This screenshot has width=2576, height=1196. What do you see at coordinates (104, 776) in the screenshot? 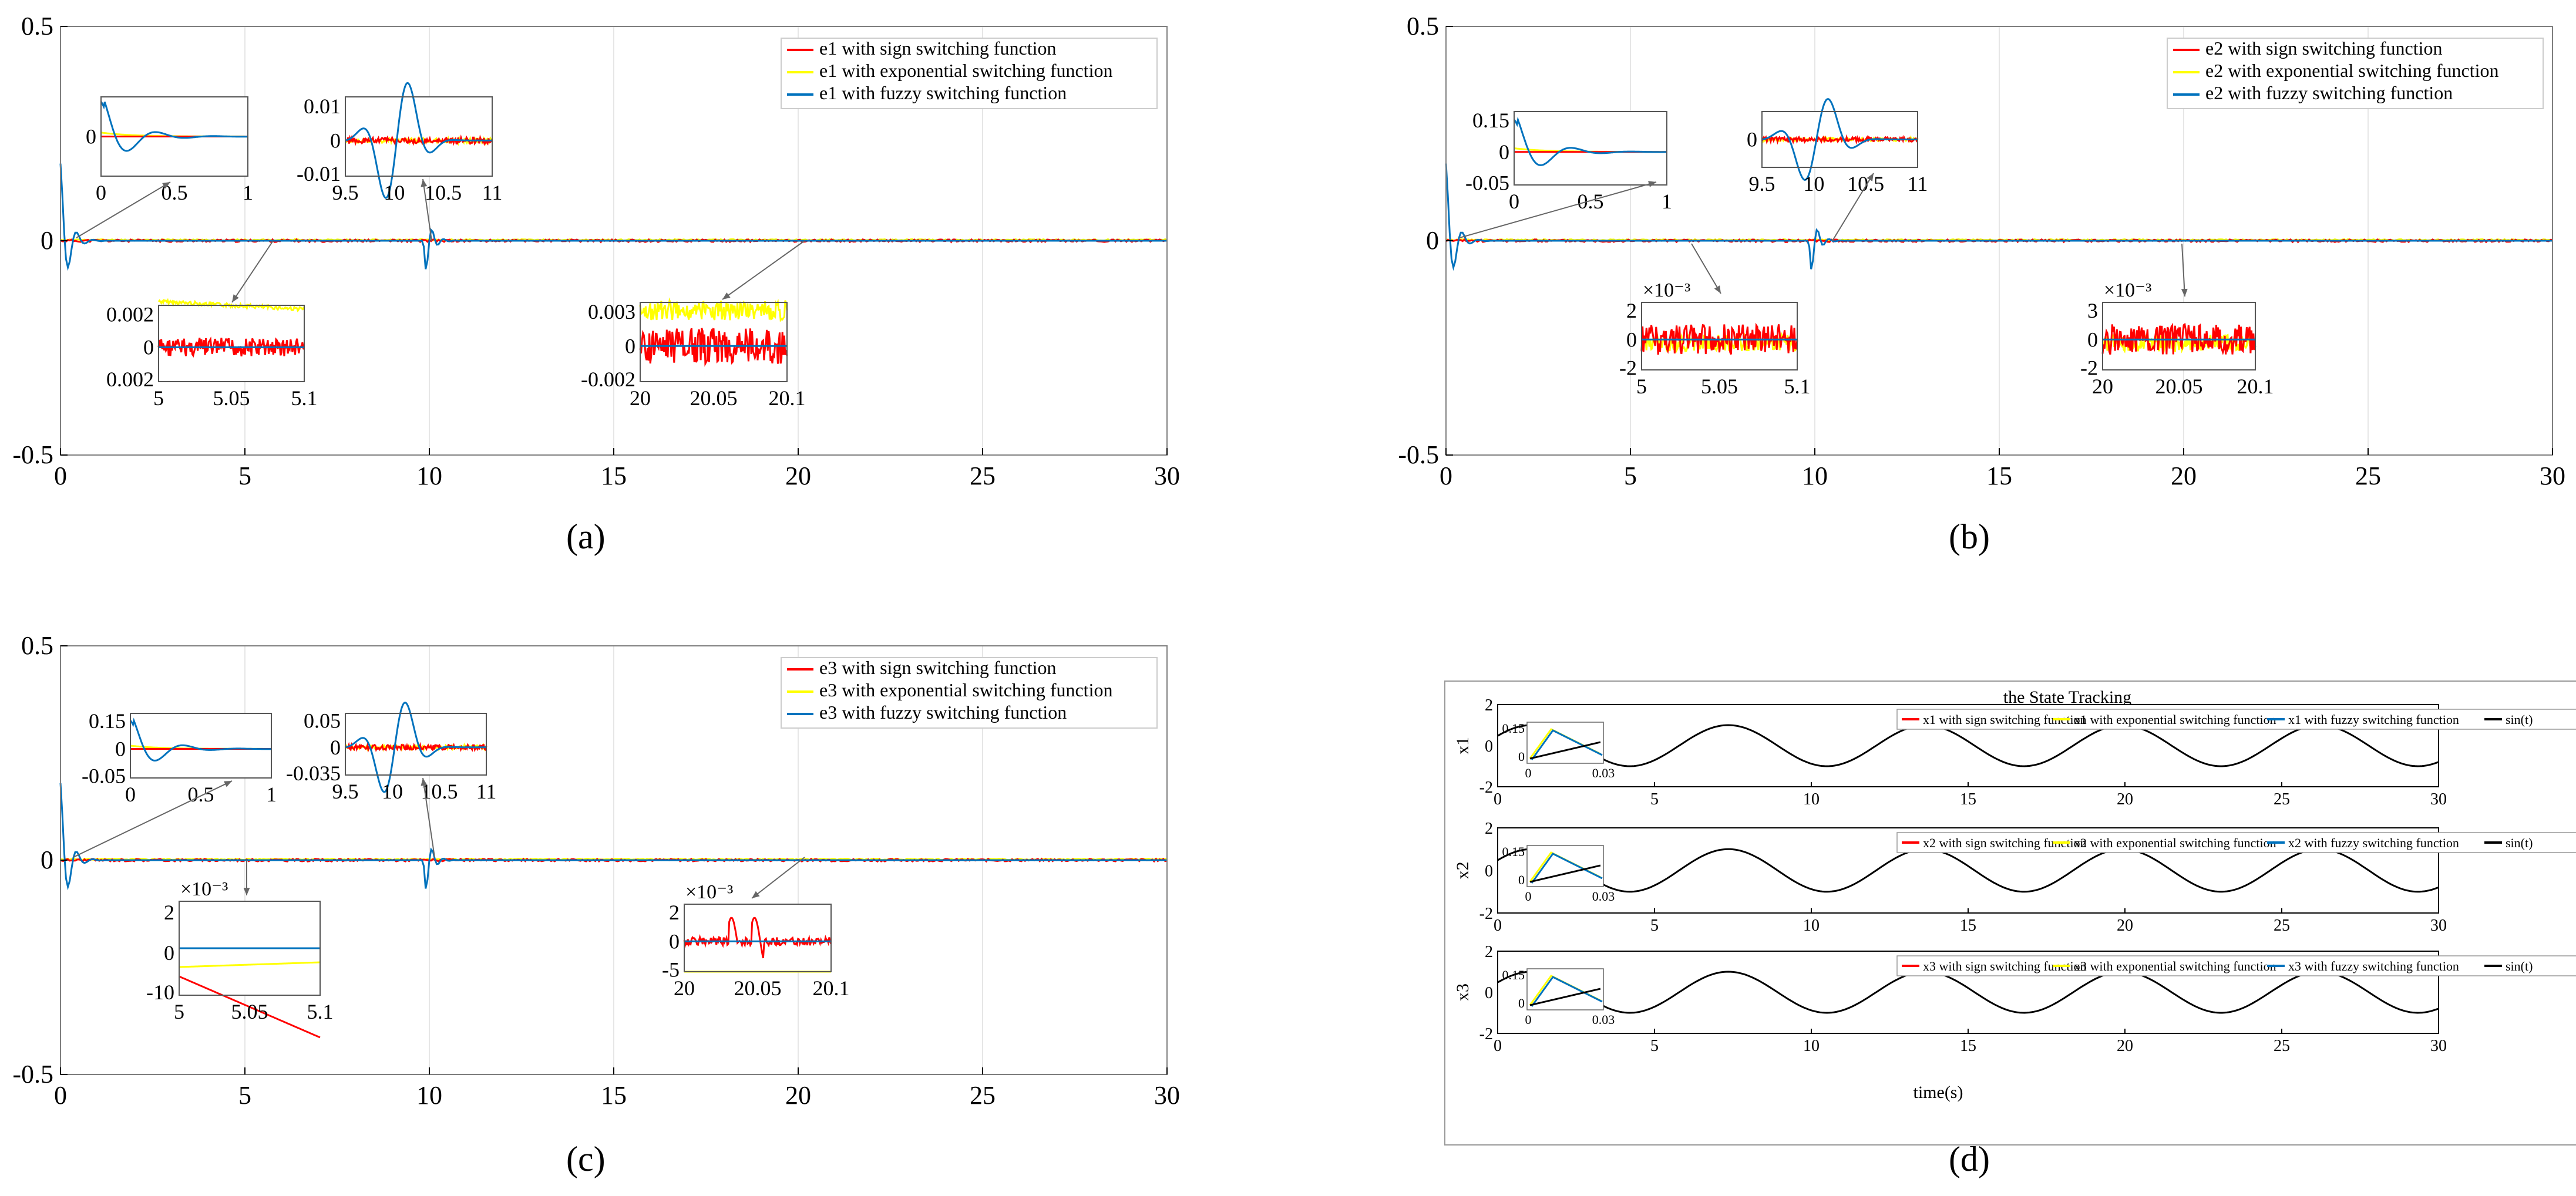
I see `inset-y-tick-label: -0.05` at bounding box center [104, 776].